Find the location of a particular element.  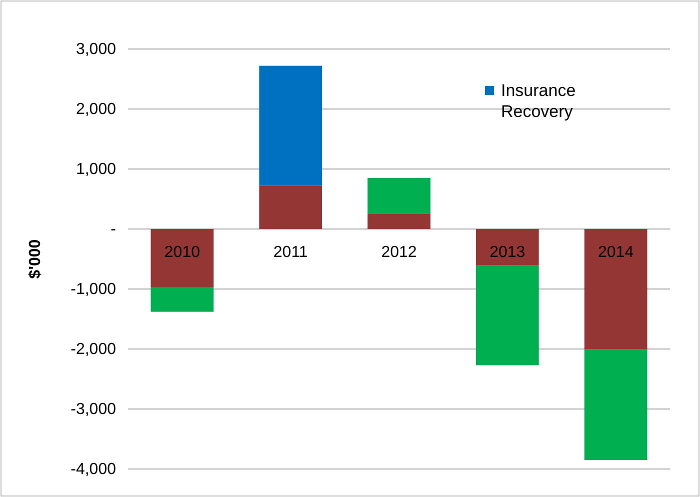

legend-label: Insurance Recovery is located at coordinates (538, 101).